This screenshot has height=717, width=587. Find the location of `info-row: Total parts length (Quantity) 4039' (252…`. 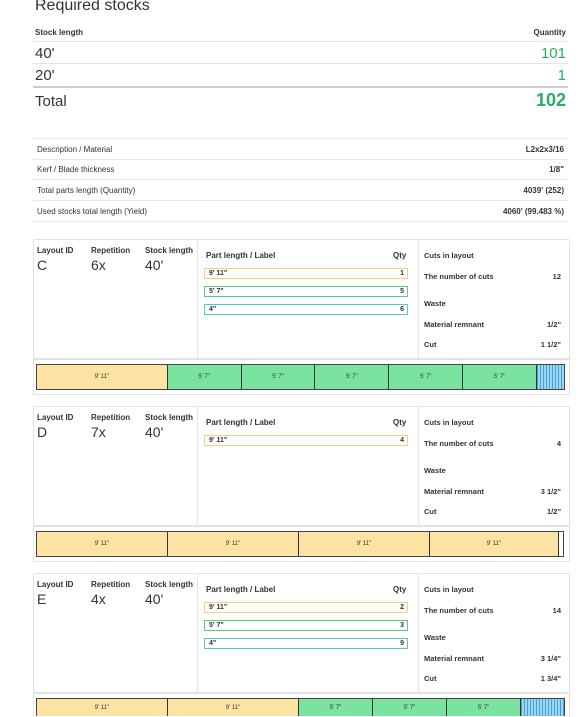

info-row: Total parts length (Quantity) 4039' (252… is located at coordinates (300, 190).